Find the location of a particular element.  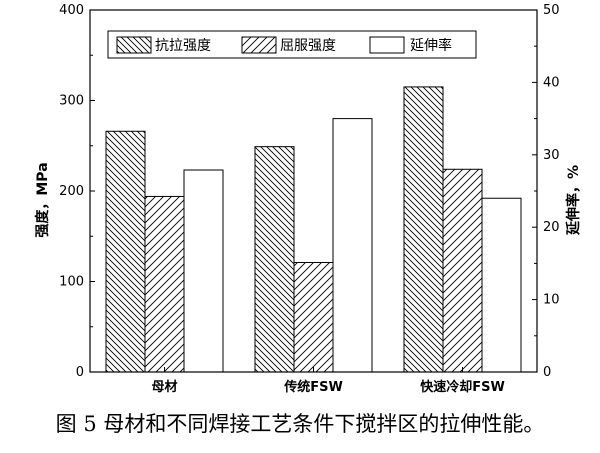

y-left-tick-label: 100 is located at coordinates (71, 282).